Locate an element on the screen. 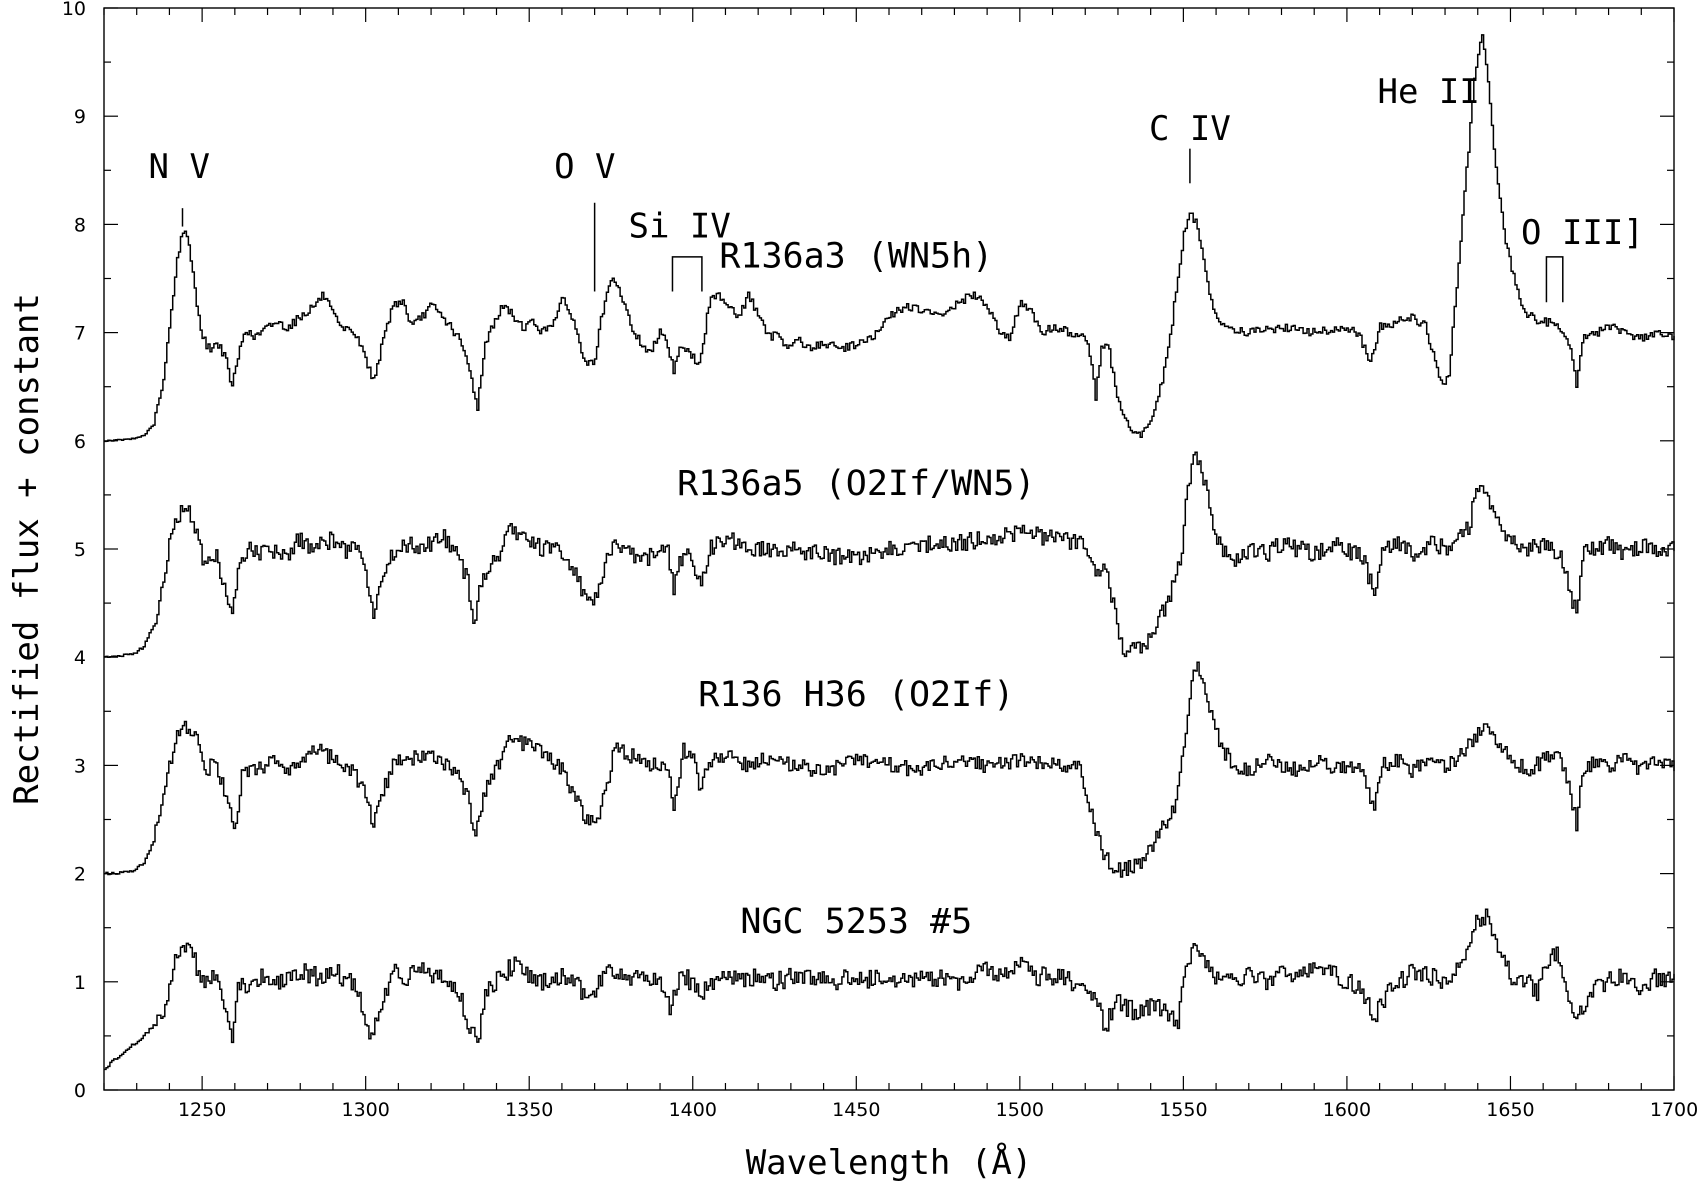 The height and width of the screenshot is (1185, 1701). y-tick-label: 7 is located at coordinates (80, 334).